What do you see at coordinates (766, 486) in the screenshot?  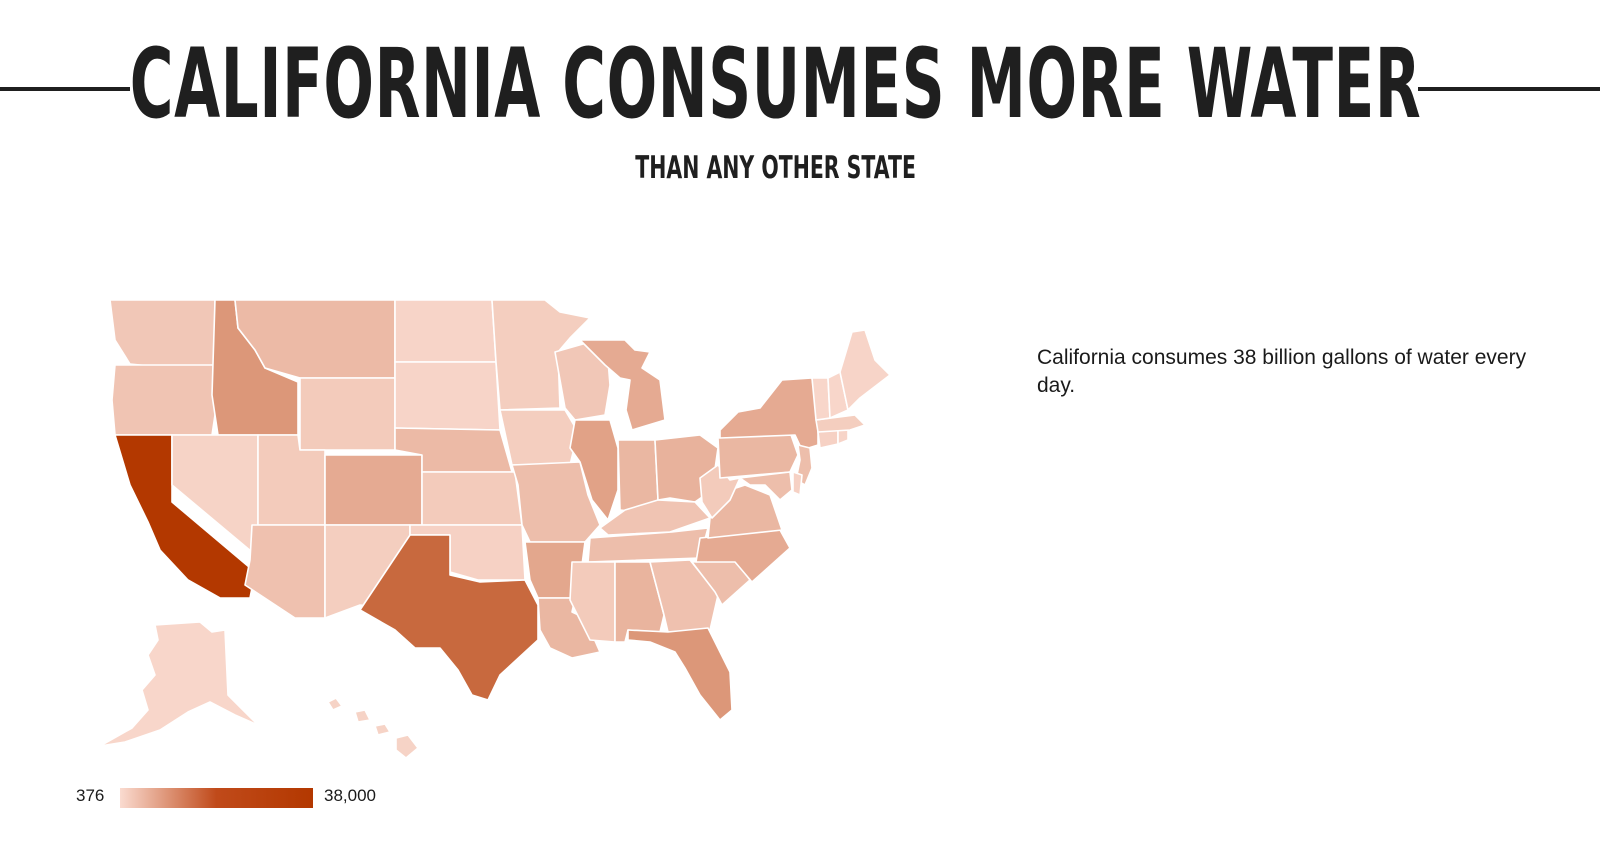 I see `state-maryland` at bounding box center [766, 486].